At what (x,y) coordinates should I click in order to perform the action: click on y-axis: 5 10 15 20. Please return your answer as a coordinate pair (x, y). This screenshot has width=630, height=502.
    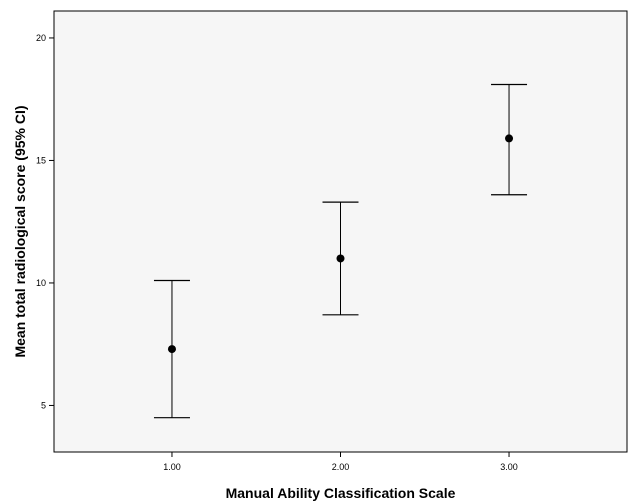
    Looking at the image, I should click on (45, 221).